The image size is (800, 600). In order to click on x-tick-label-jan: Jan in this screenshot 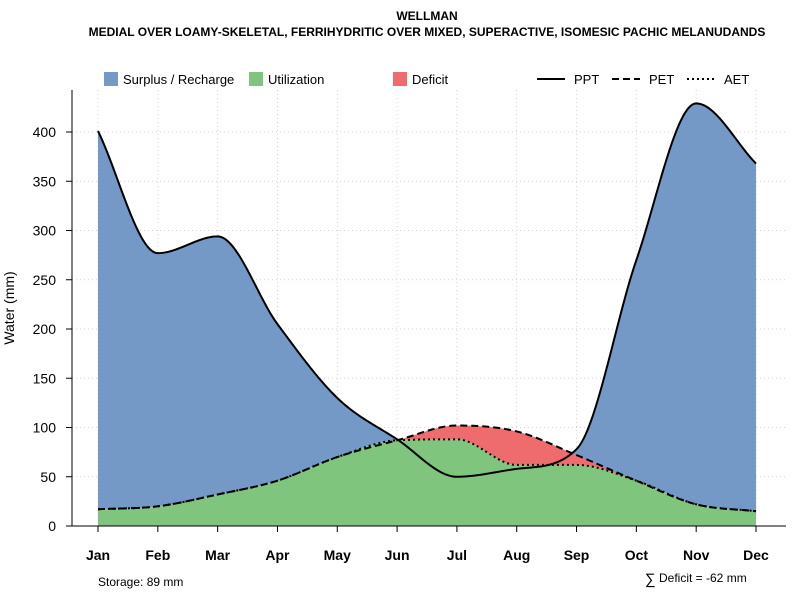, I will do `click(98, 555)`.